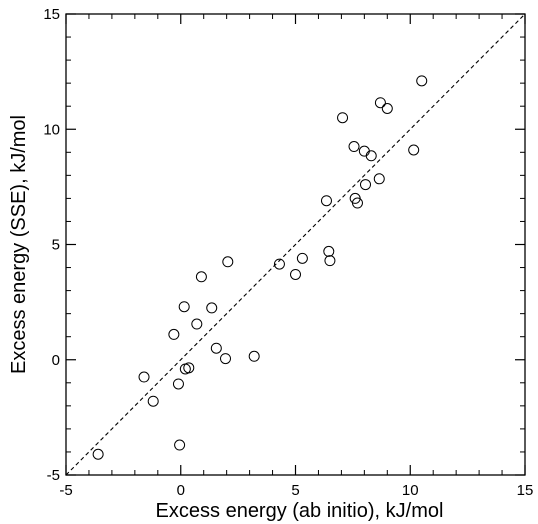 Image resolution: width=538 pixels, height=524 pixels. Describe the element at coordinates (300, 511) in the screenshot. I see `x-axis-title: Excess energy (ab initio), kJ/mol` at that location.